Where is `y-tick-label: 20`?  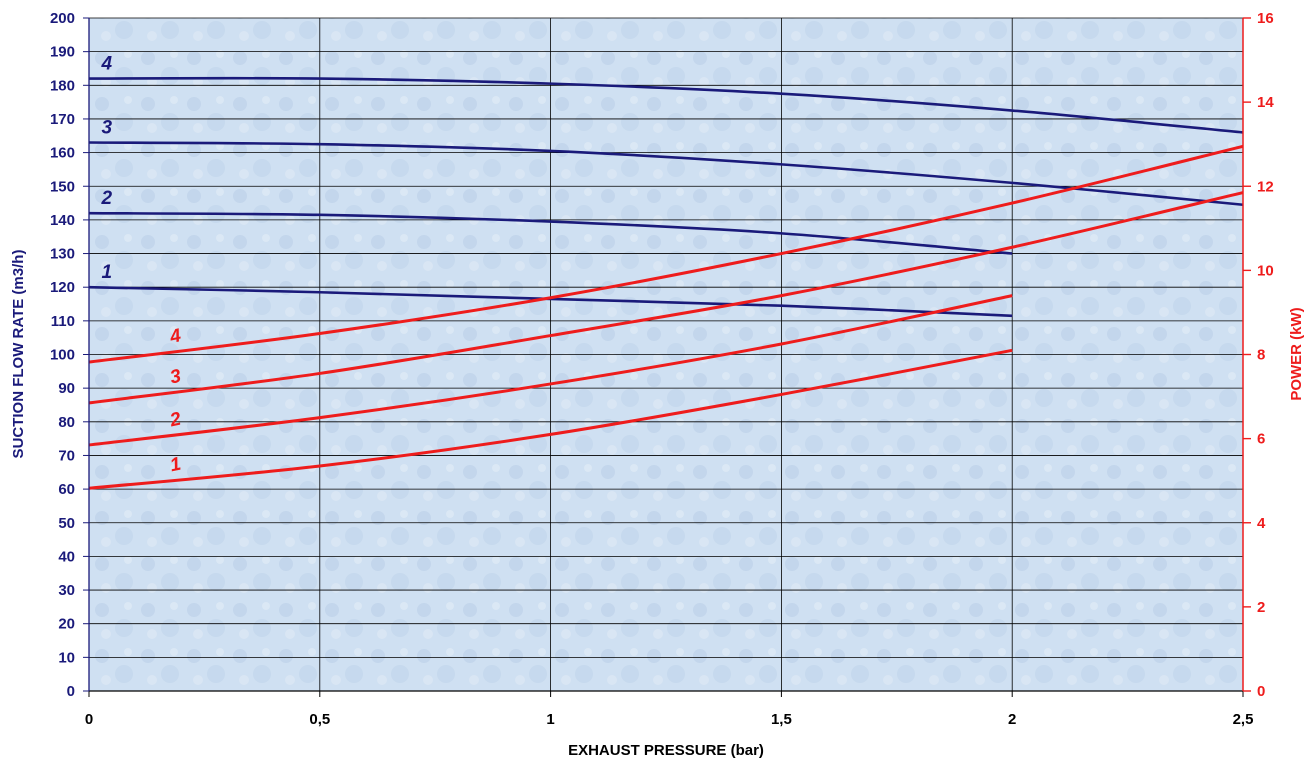
y-tick-label: 20 is located at coordinates (66, 624).